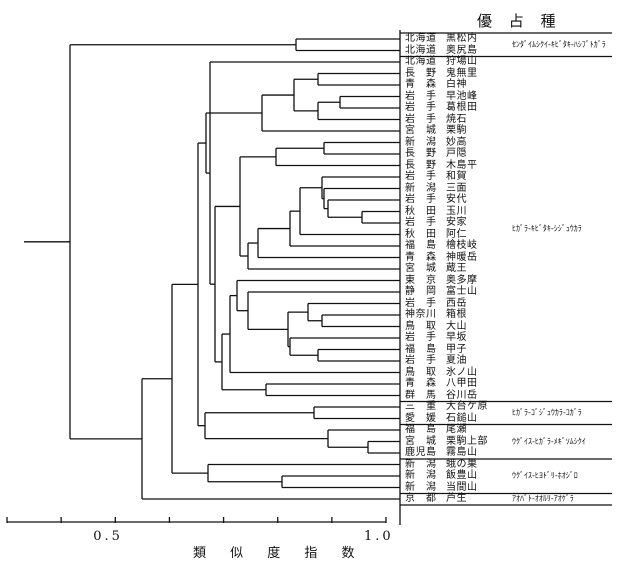 The height and width of the screenshot is (573, 640). What do you see at coordinates (456, 498) in the screenshot?
I see `site-label: 芦生` at bounding box center [456, 498].